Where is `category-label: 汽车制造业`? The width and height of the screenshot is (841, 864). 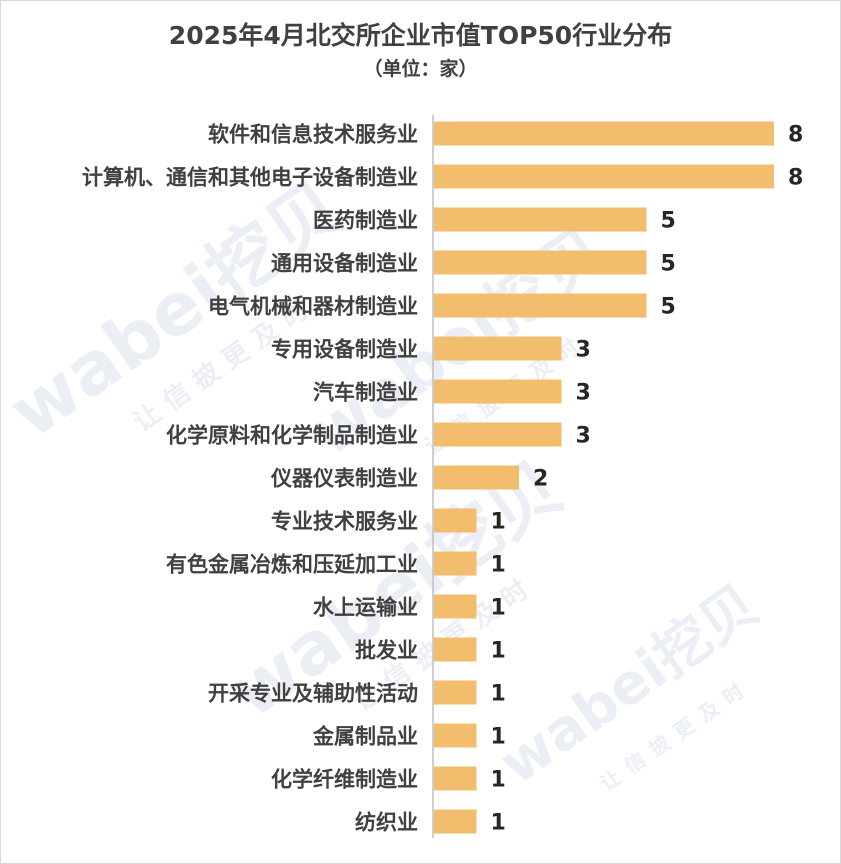
category-label: 汽车制造业 is located at coordinates (365, 393).